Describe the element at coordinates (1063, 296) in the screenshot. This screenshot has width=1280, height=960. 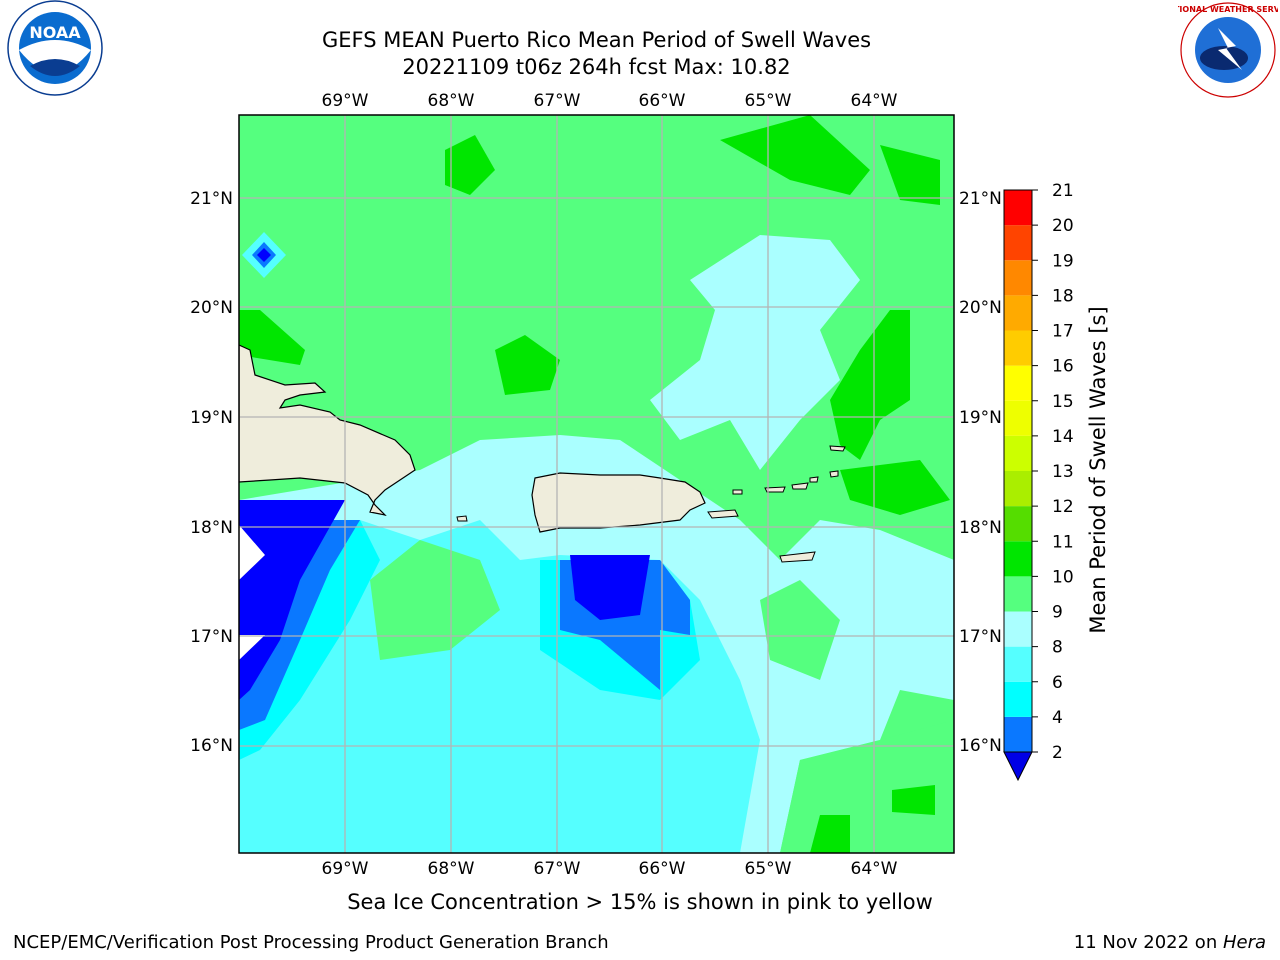
I see `colorbar-tick-label: 18` at that location.